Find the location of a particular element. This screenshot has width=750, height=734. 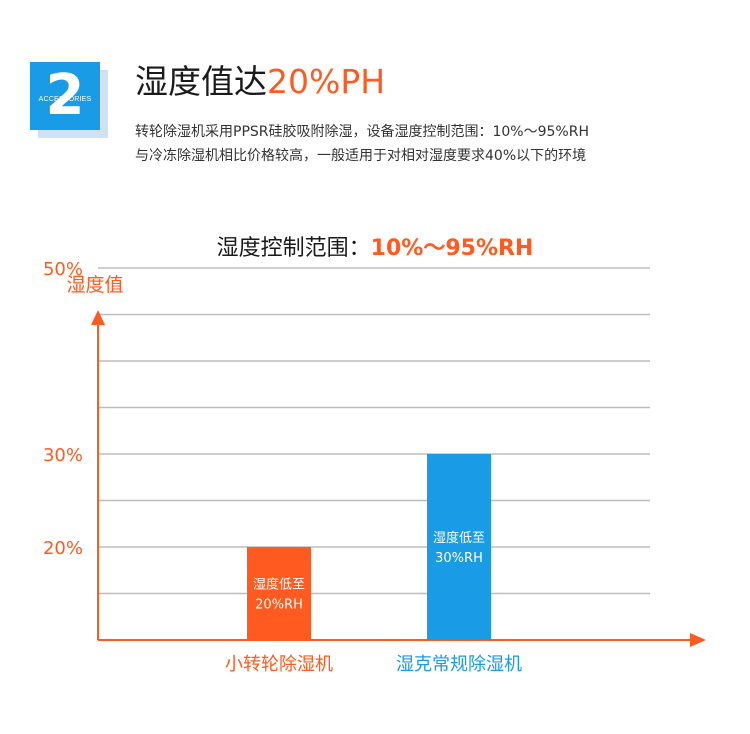

description-line-2: 与冷冻除湿机相比价格较高，一般适用于对相对湿度要求40%以下的环境 is located at coordinates (361, 156).